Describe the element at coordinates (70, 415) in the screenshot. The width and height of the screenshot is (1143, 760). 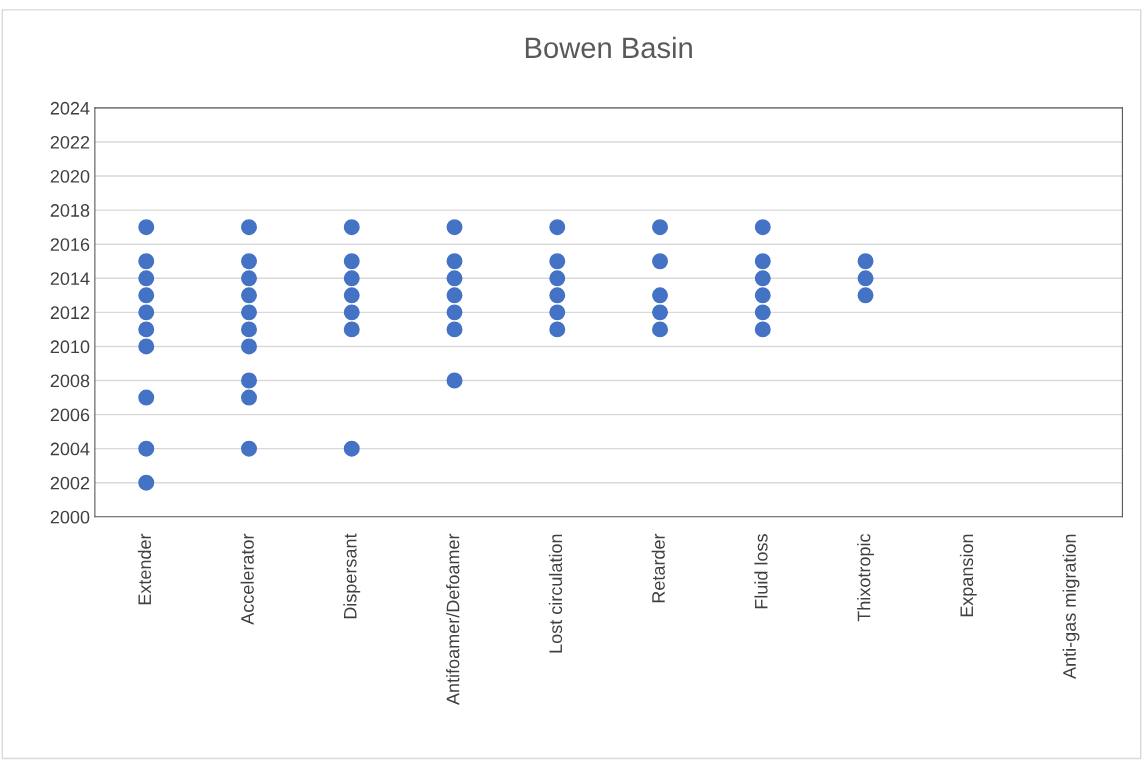
I see `y-tick-label: 2006` at that location.